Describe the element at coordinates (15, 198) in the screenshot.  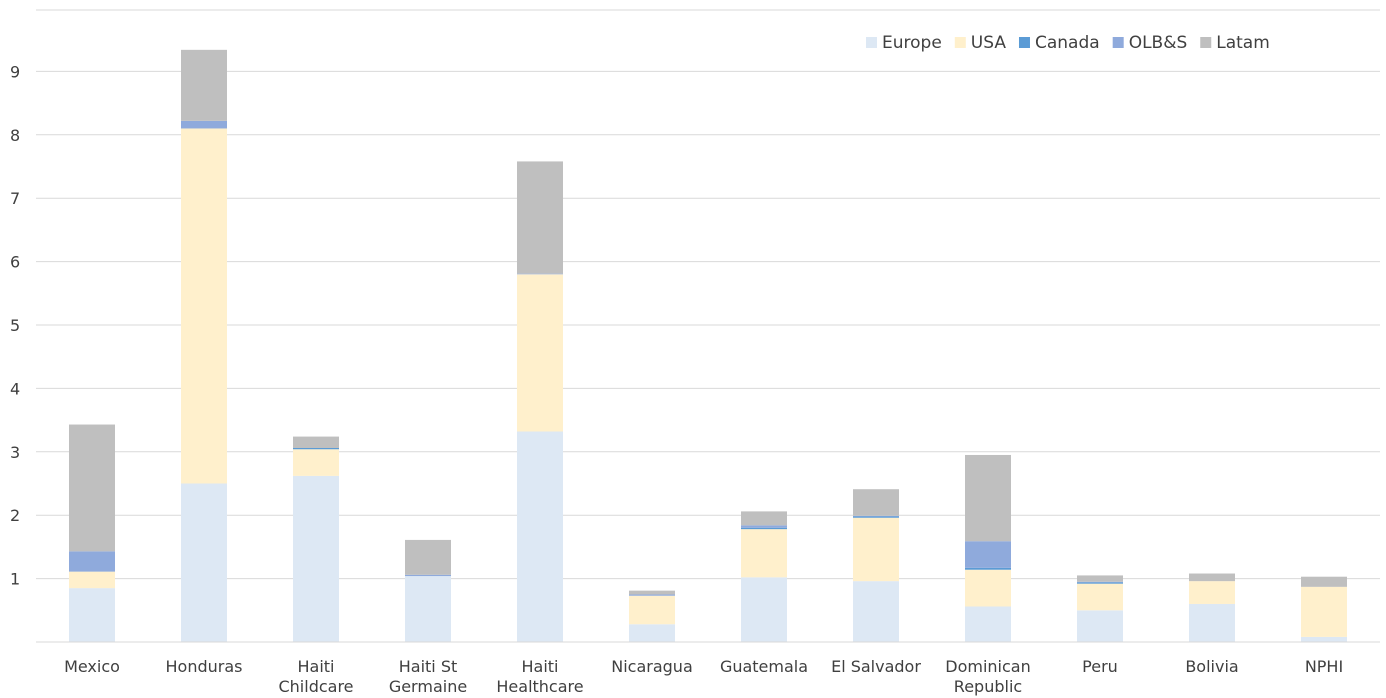
I see `y-tick-label: 7` at that location.